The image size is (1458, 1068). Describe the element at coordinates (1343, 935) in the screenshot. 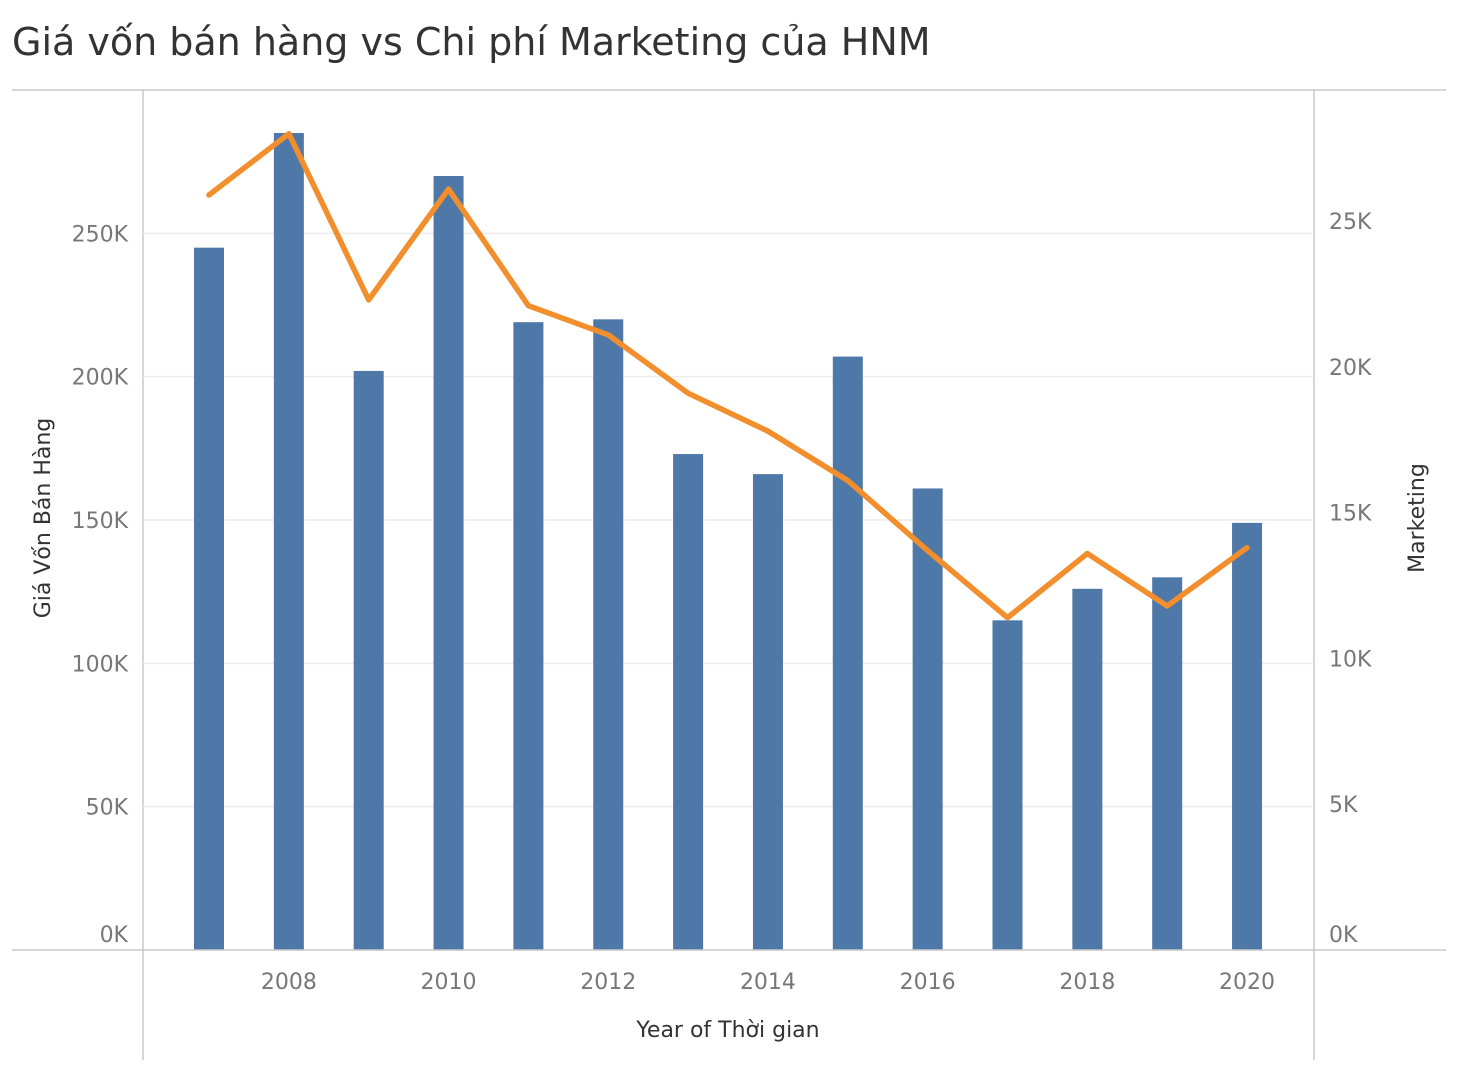

I see `y-right-tick-label: 0K` at that location.